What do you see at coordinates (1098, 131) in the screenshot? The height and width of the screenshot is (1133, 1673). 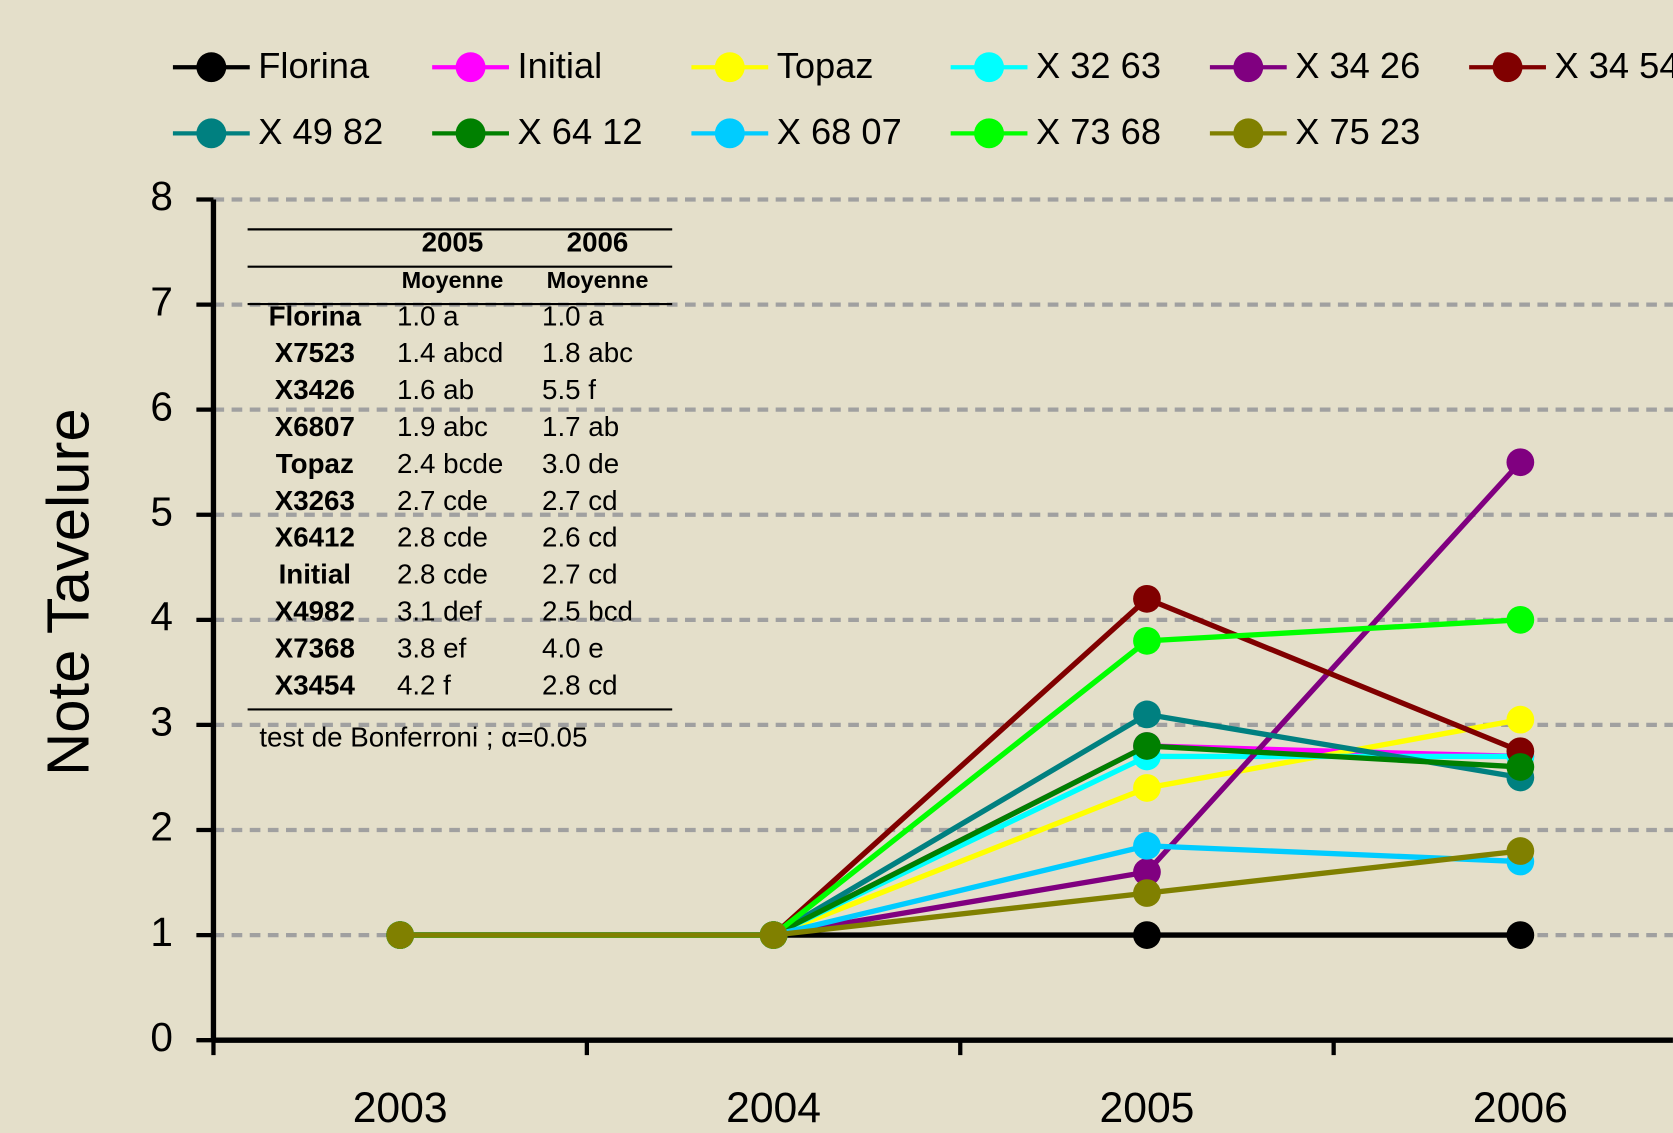 I see `legend-label: X 73 68` at bounding box center [1098, 131].